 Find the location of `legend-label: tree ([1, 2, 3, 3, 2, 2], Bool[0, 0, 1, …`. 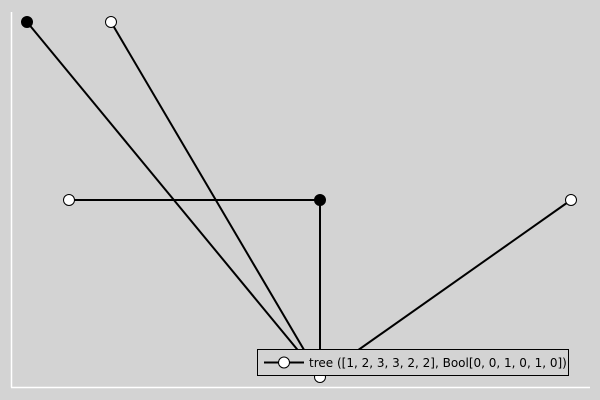

legend-label: tree ([1, 2, 3, 3, 2, 2], Bool[0, 0, 1, … is located at coordinates (438, 363).